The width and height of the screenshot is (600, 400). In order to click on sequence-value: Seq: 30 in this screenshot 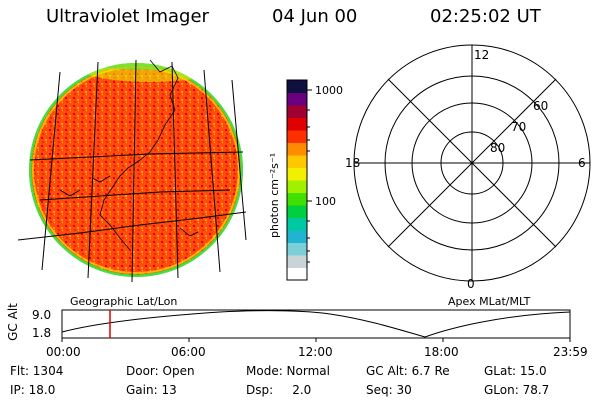, I will do `click(389, 390)`.